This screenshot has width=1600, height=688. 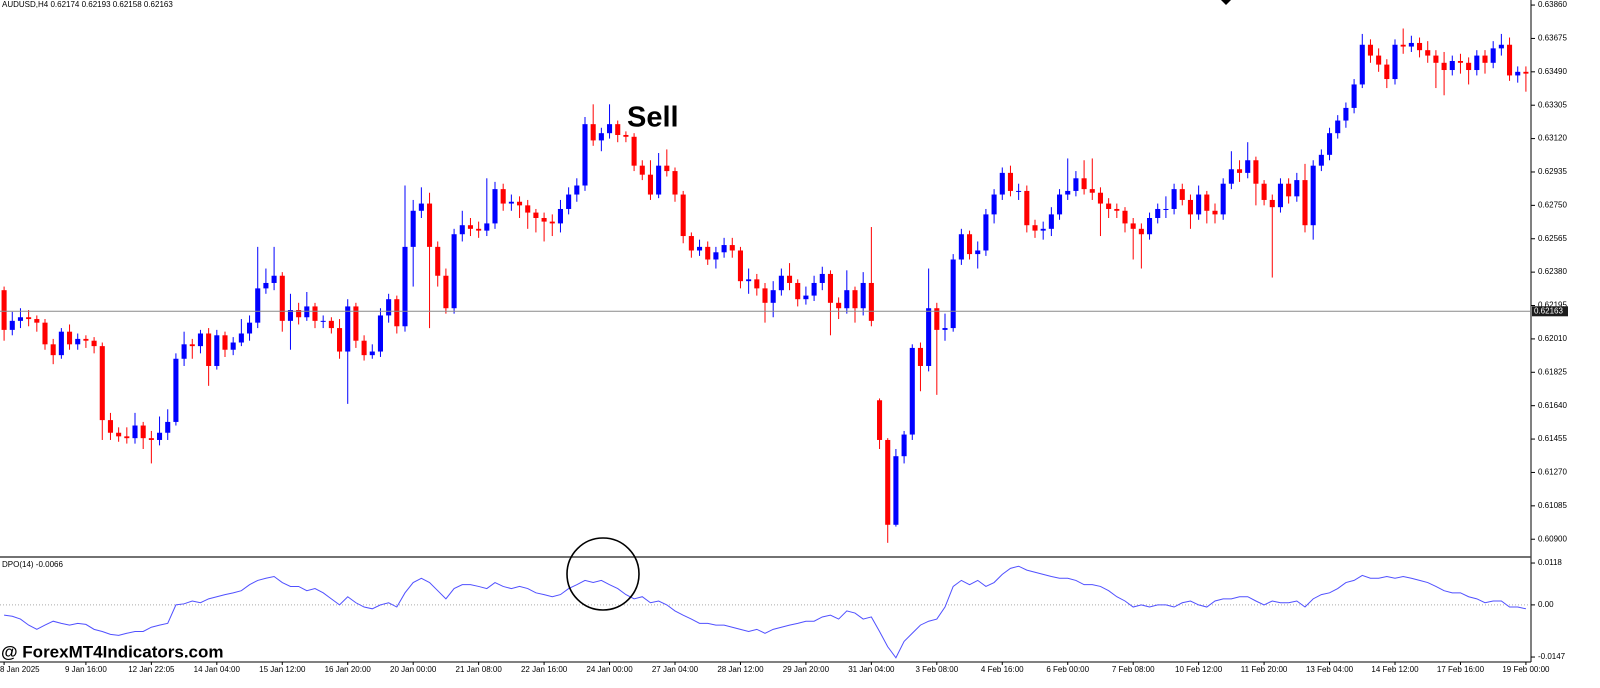 What do you see at coordinates (544, 669) in the screenshot?
I see `x-tick-label: 22 Jan 16:00` at bounding box center [544, 669].